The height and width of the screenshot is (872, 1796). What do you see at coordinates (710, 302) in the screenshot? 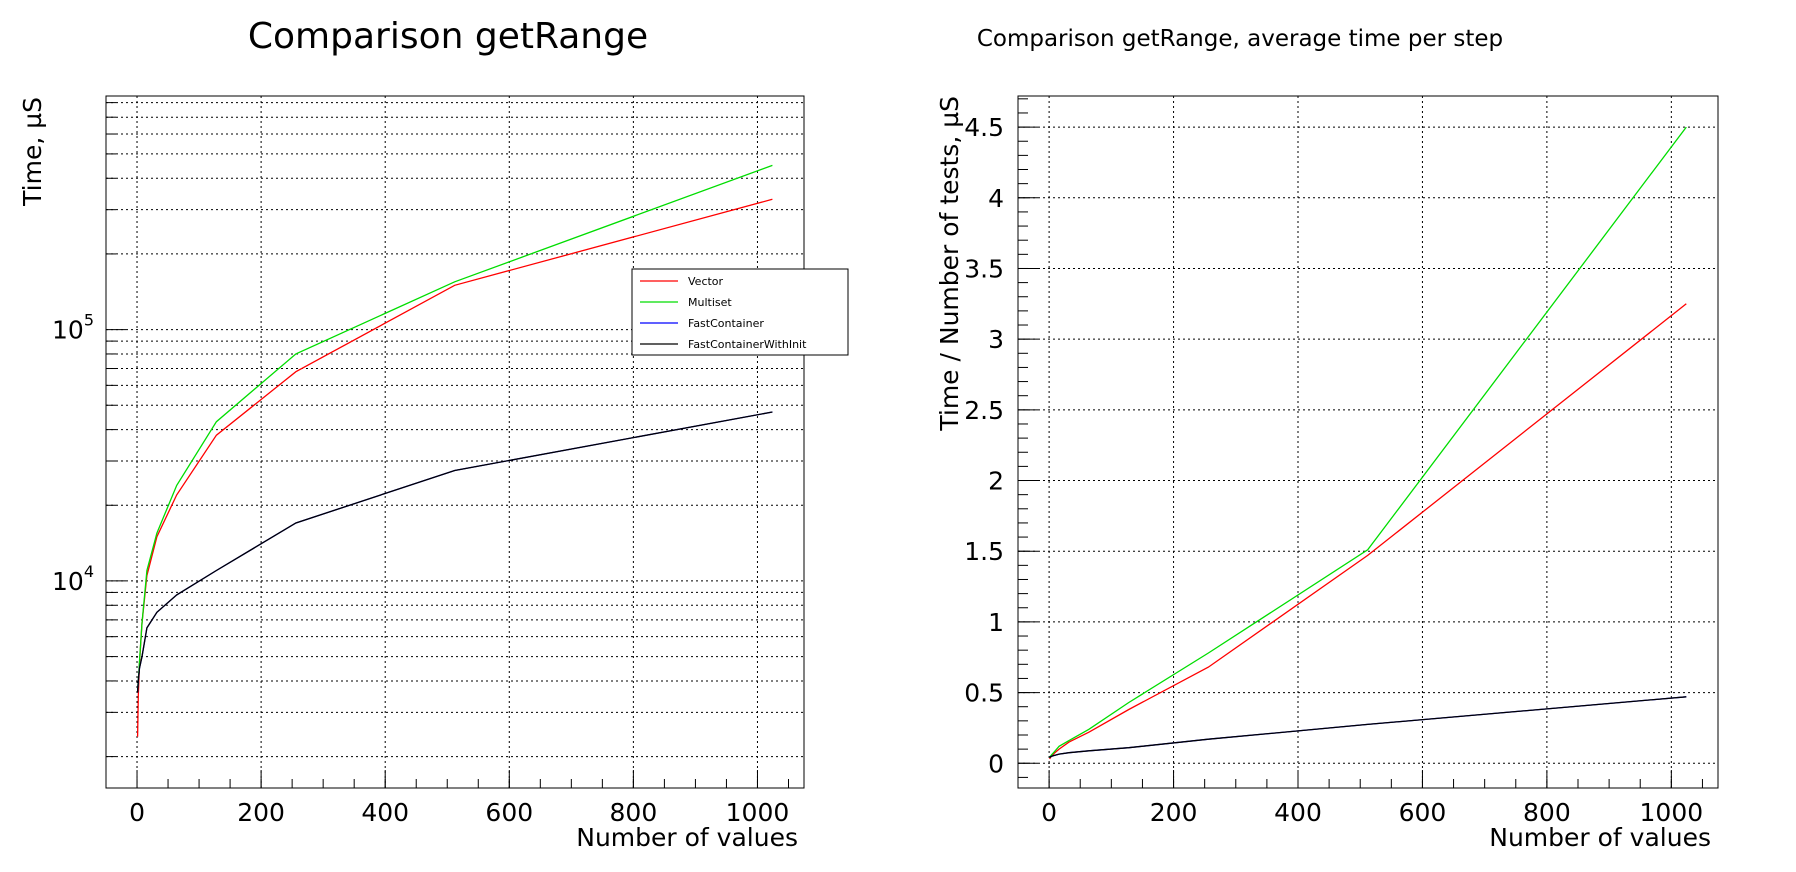
I see `legend-label-multiset: Multiset` at bounding box center [710, 302].